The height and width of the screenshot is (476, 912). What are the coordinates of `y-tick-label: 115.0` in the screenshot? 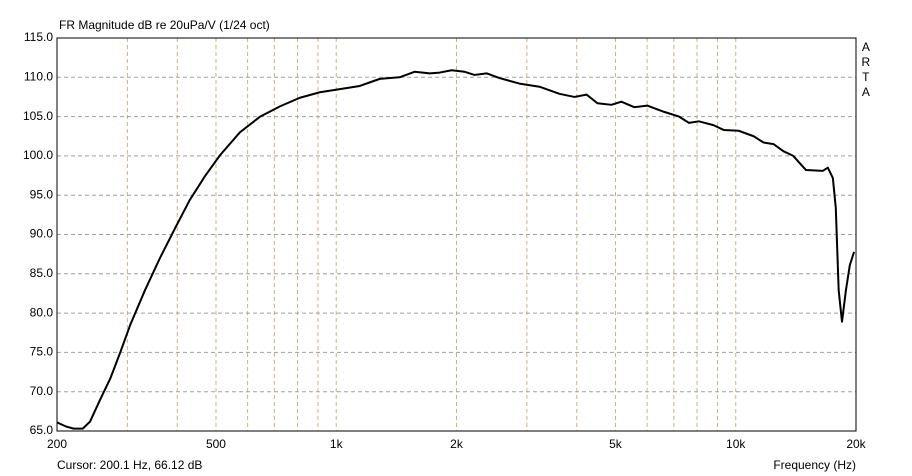 It's located at (38, 37).